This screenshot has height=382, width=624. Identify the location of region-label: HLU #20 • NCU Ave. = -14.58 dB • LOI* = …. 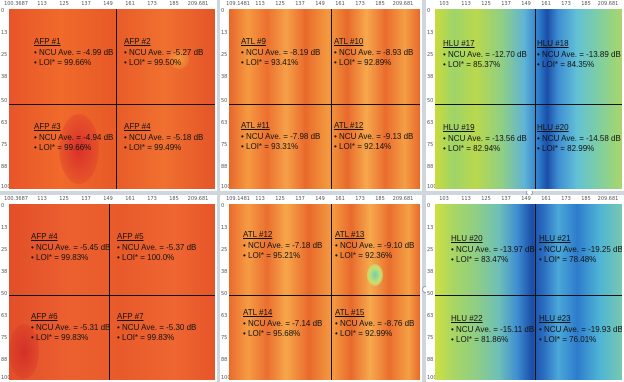
(579, 138).